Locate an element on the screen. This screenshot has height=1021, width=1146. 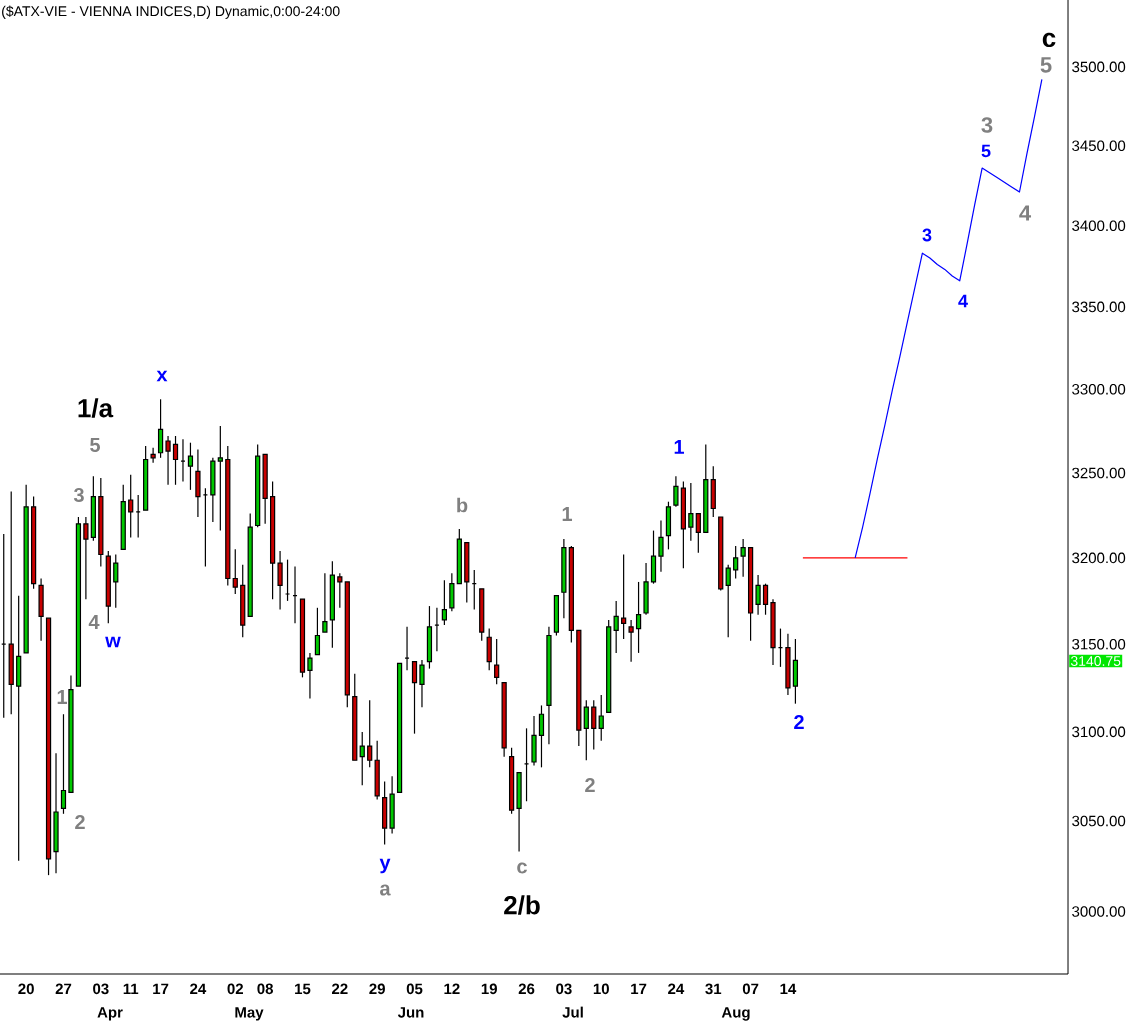
y-tick-label: 3150.00 is located at coordinates (1099, 644).